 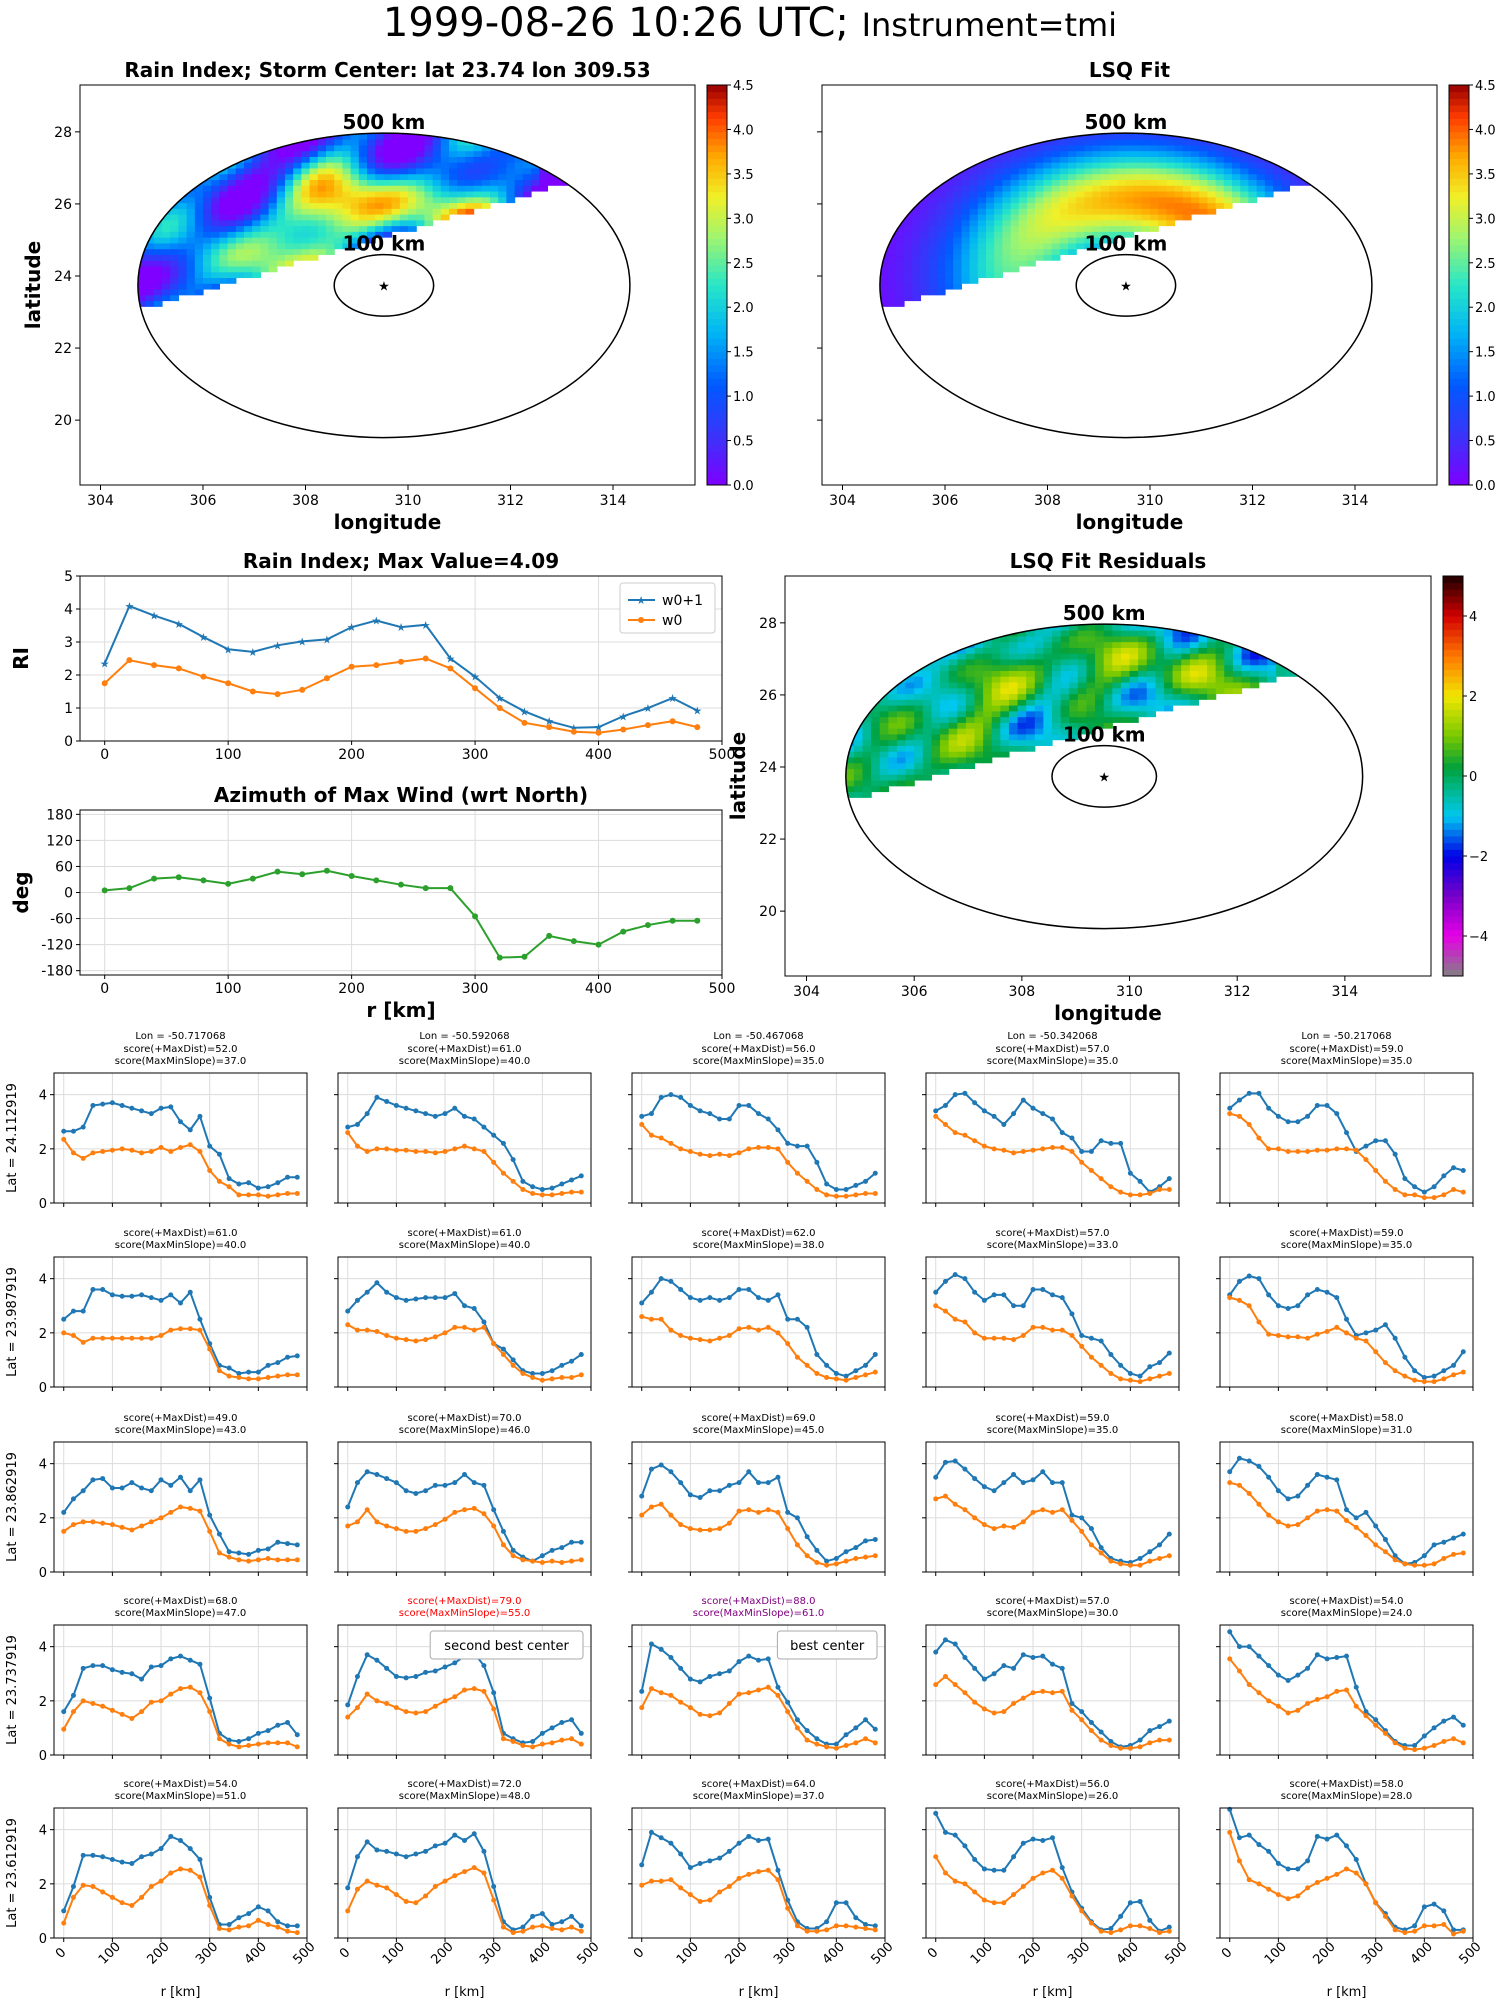 I want to click on colorbar-tick-label: 0.5, so click(x=1485, y=442).